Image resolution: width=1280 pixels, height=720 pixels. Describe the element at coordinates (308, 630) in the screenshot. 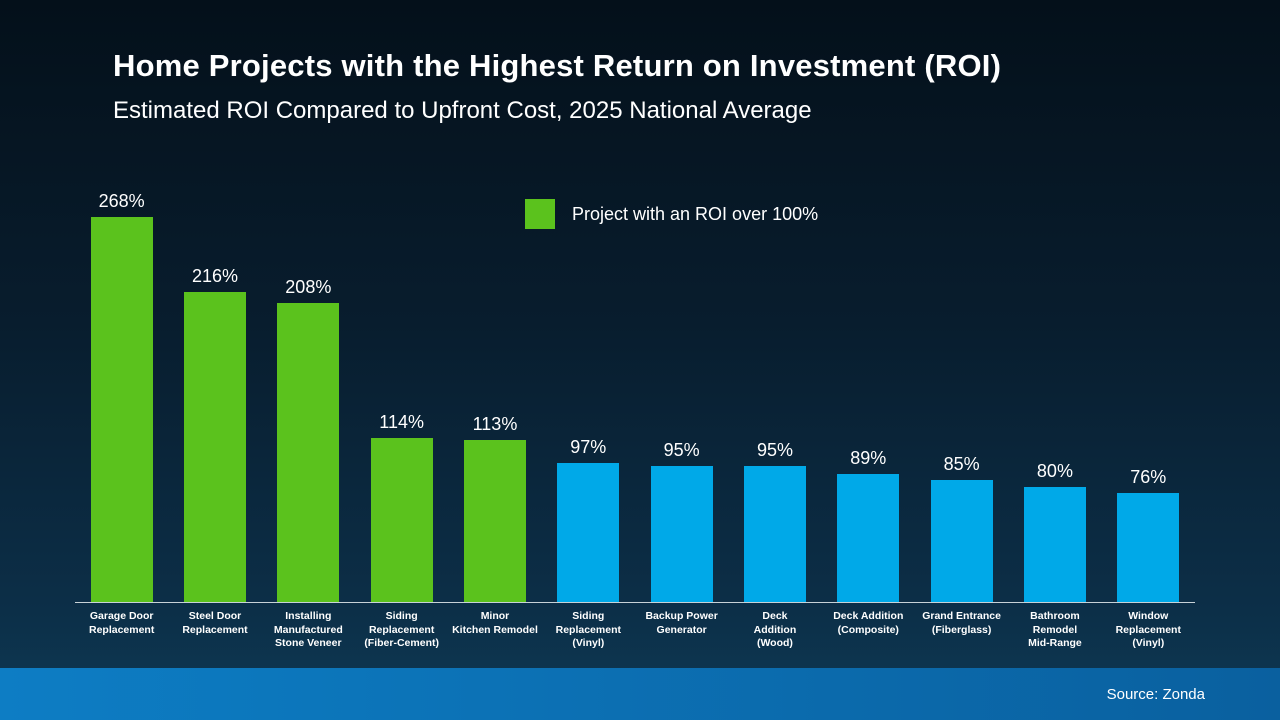

I see `bar-category-label: Installing Manufactured Stone Veneer` at that location.